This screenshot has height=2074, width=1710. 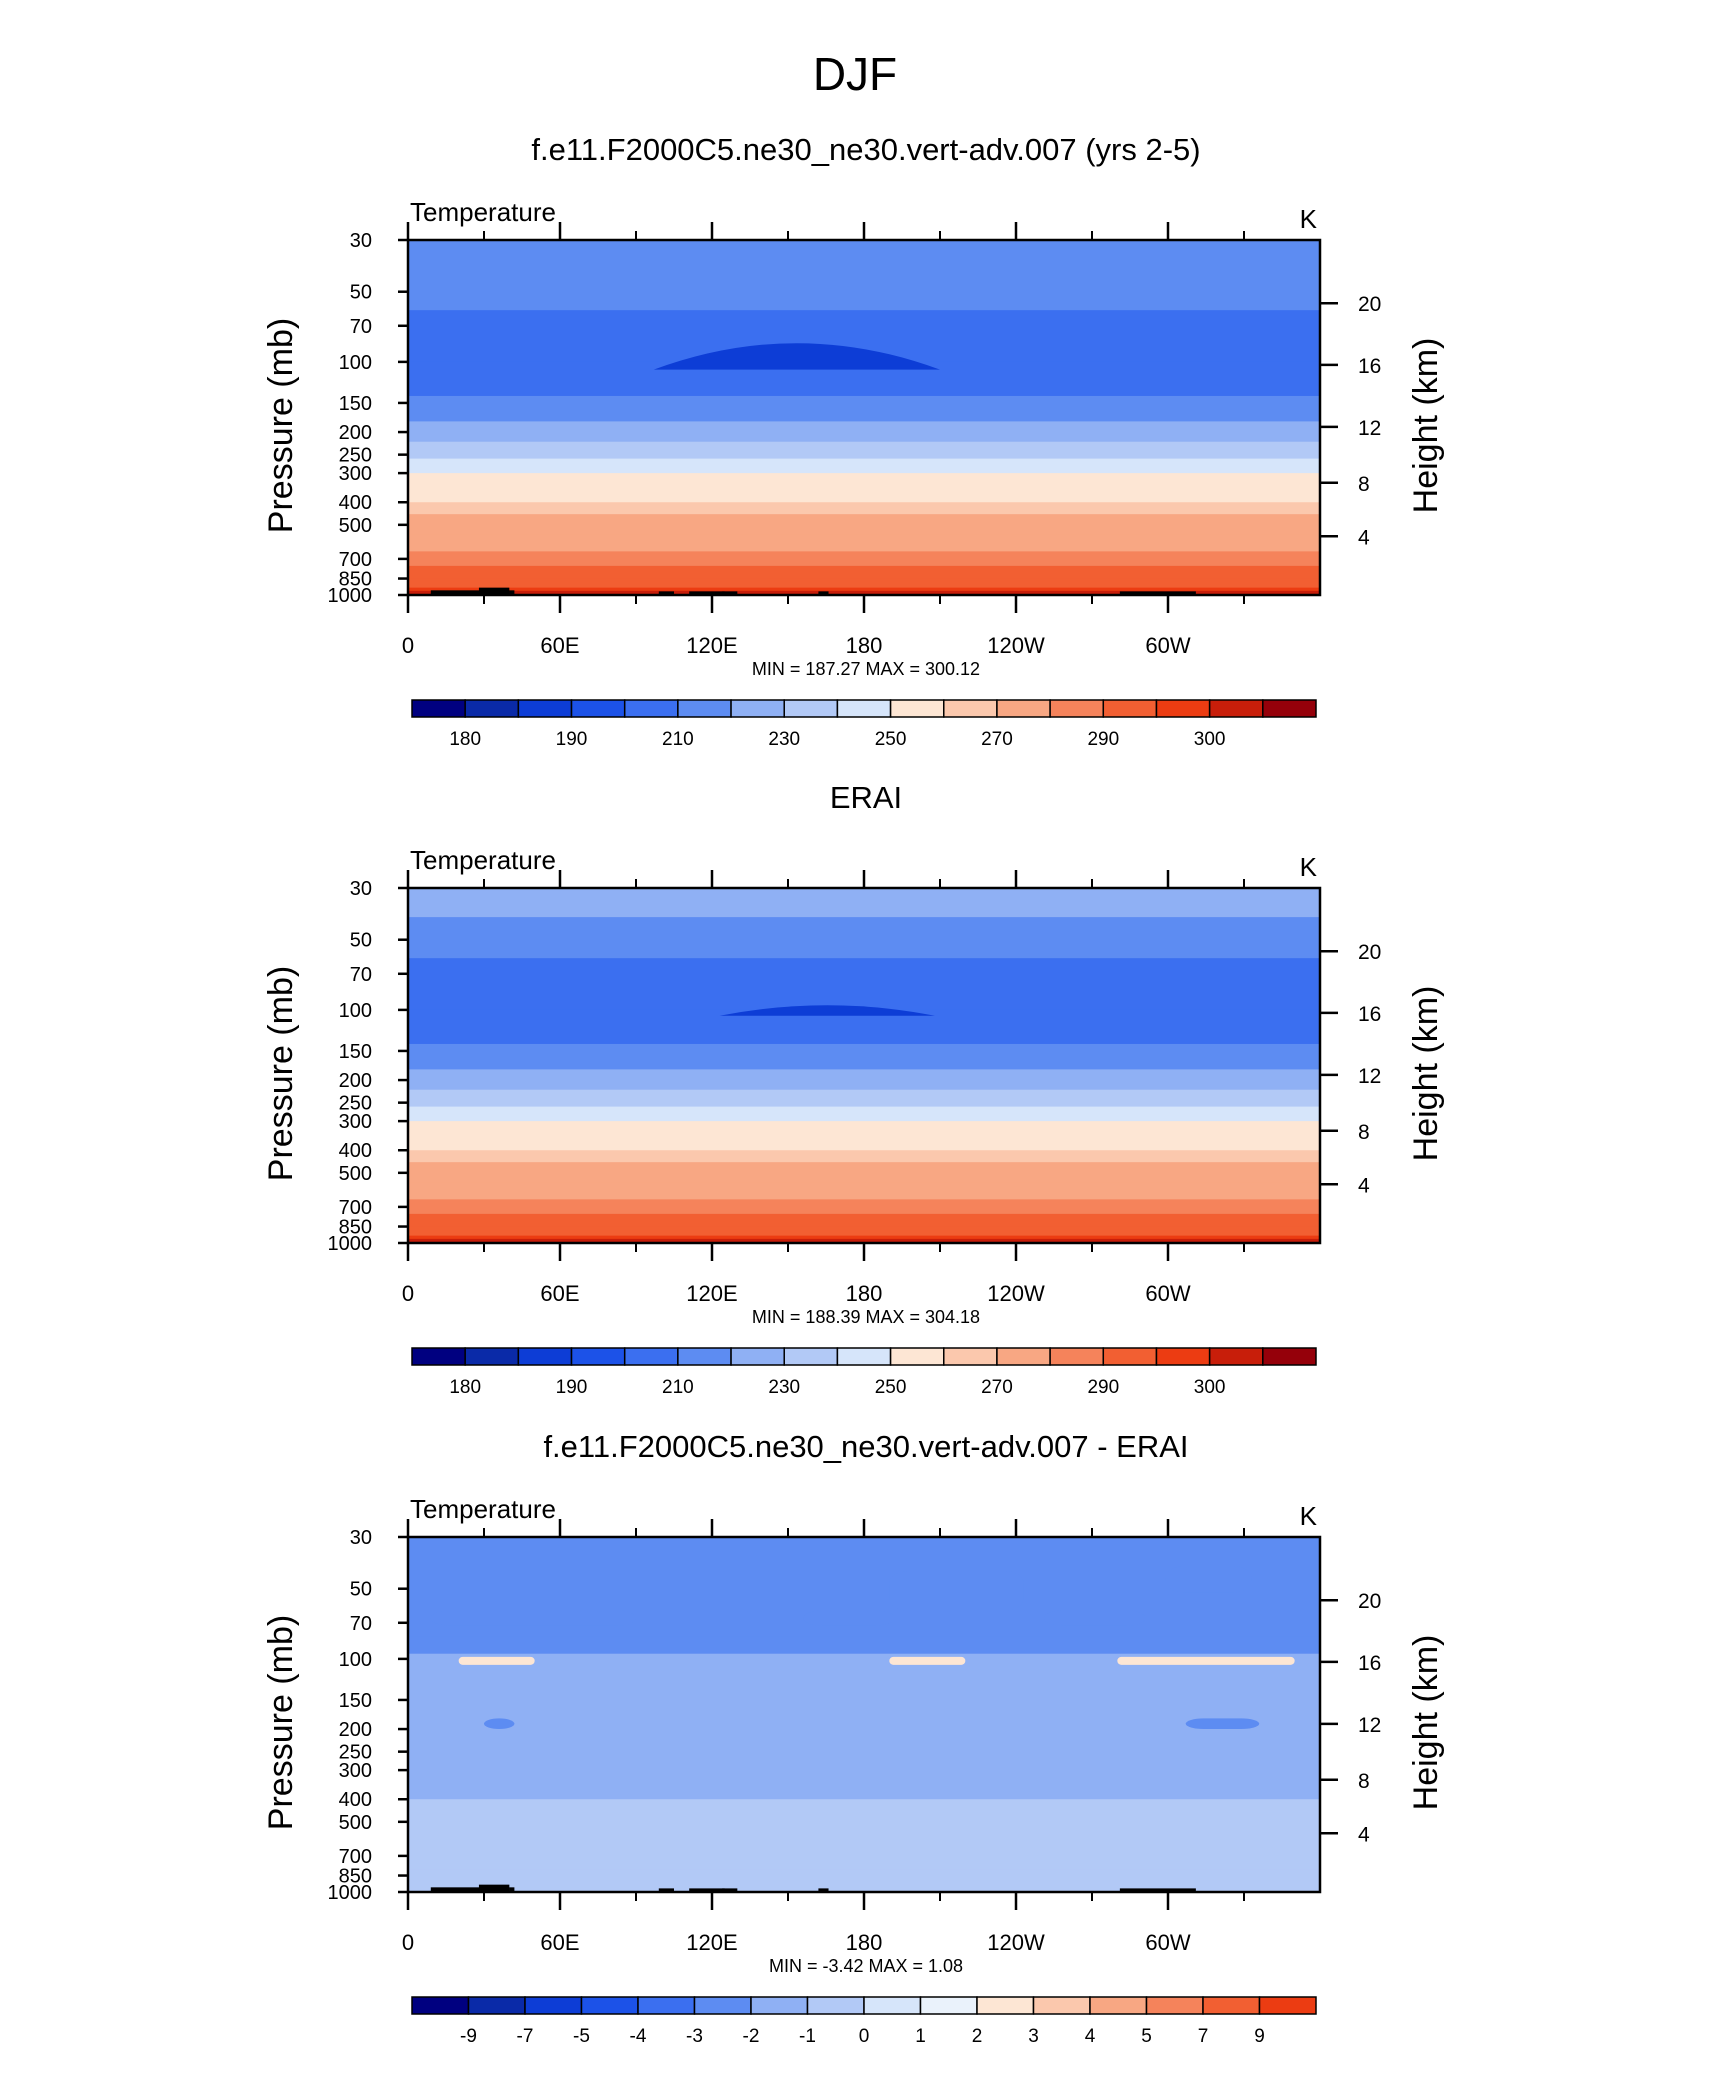 I want to click on colorbar-label: 270, so click(x=997, y=1387).